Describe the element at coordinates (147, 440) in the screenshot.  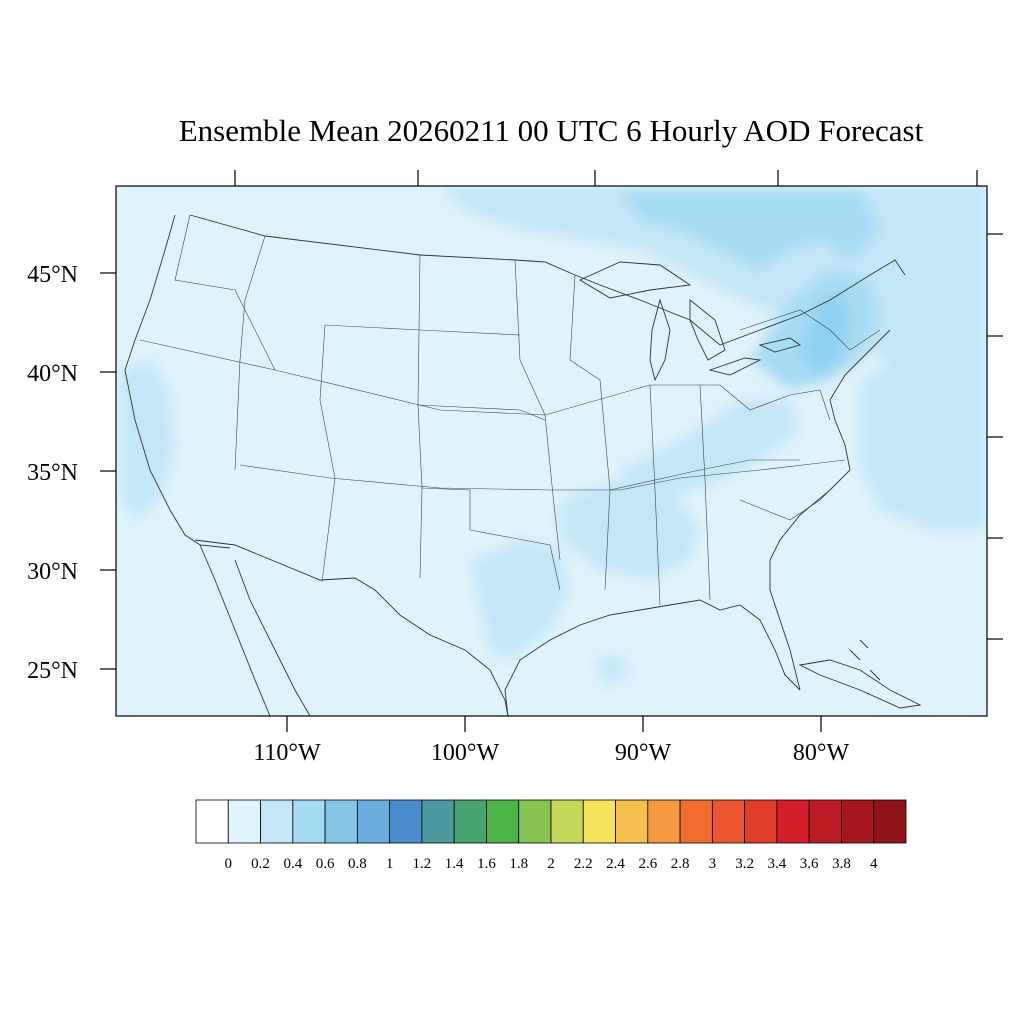
I see `aod-plume-california` at that location.